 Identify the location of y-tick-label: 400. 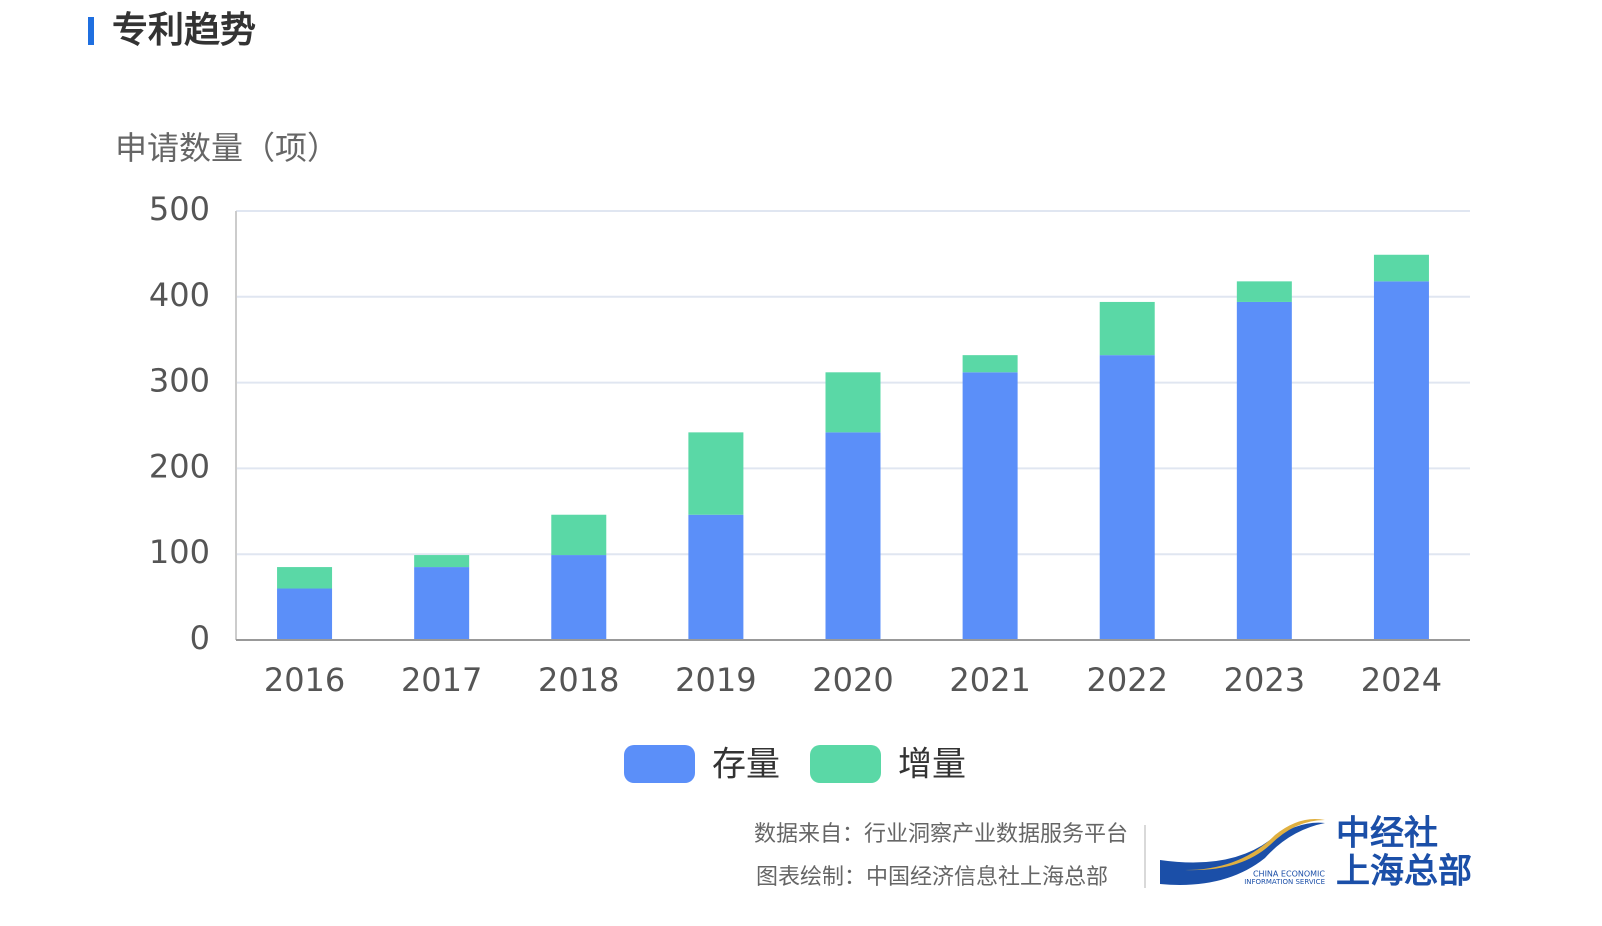
(179, 295).